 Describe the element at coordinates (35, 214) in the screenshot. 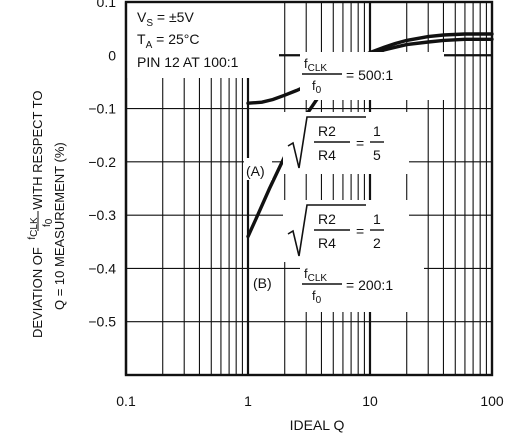

I see `svg-text:DEVIATION OF fCLK: DEVIATION OF fCLK WITH RESPECT TO` at that location.